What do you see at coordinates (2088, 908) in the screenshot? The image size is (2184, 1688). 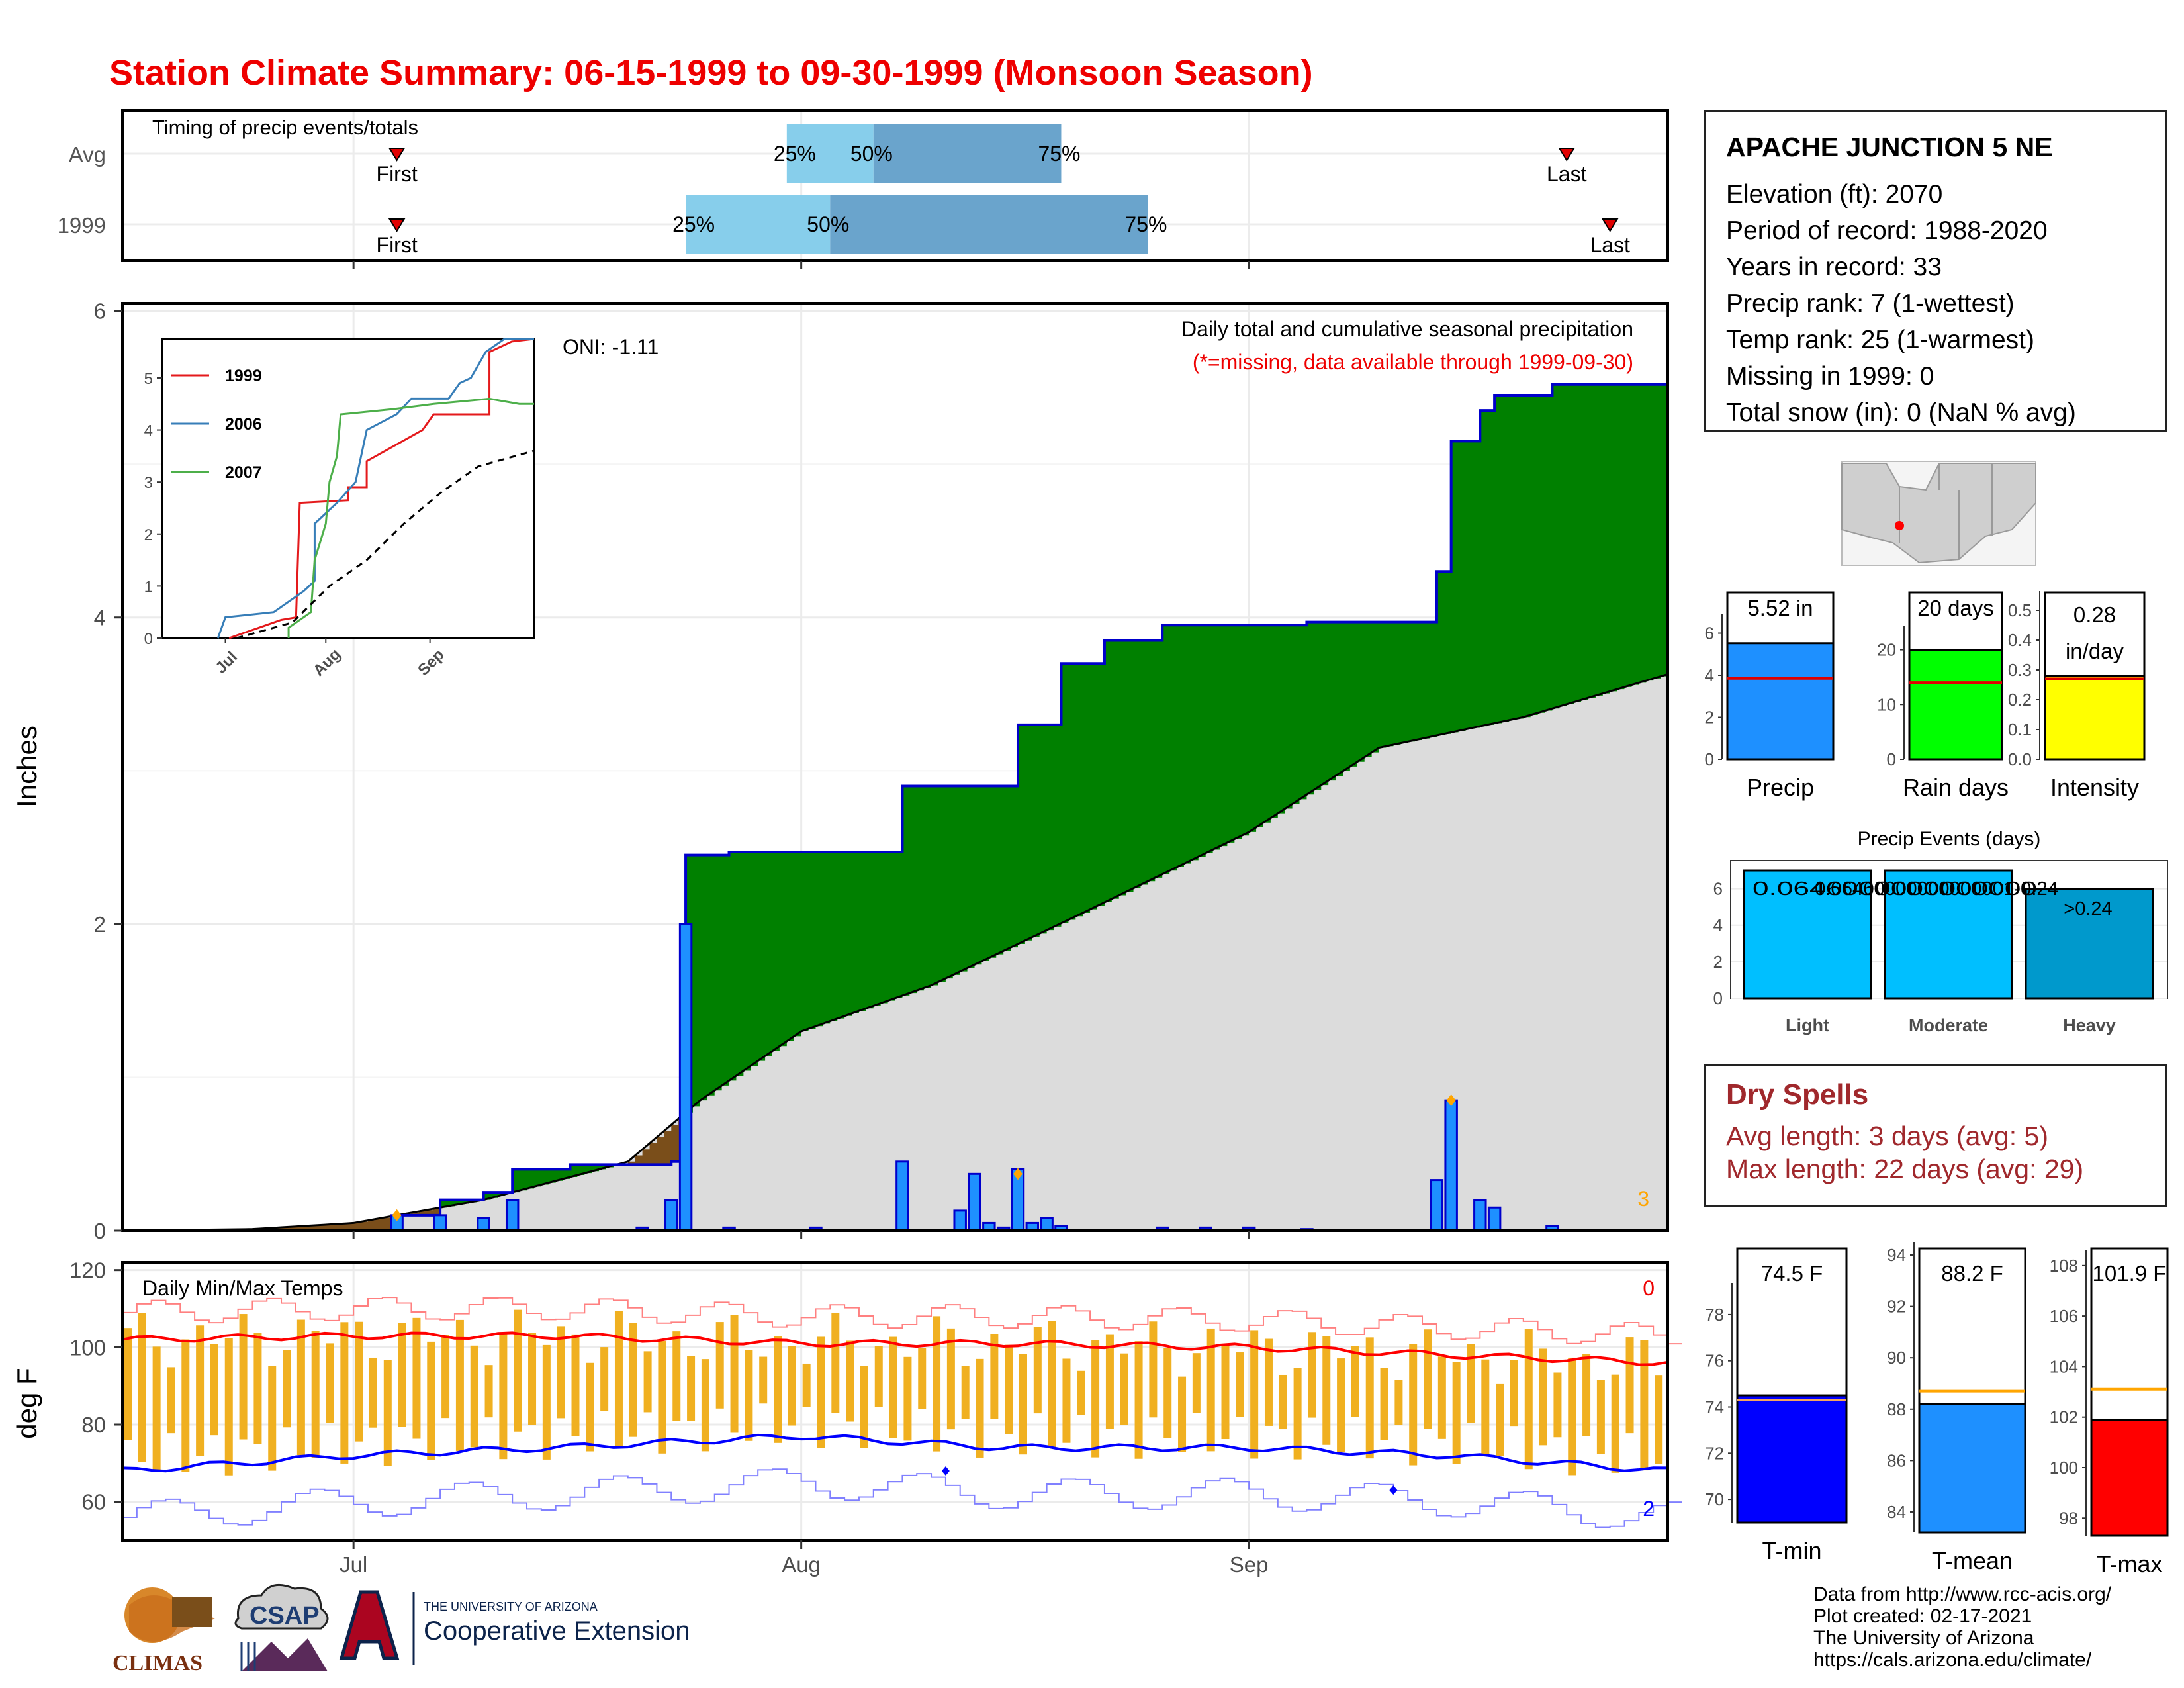 I see `events-heavy-threshold: >0.24` at bounding box center [2088, 908].